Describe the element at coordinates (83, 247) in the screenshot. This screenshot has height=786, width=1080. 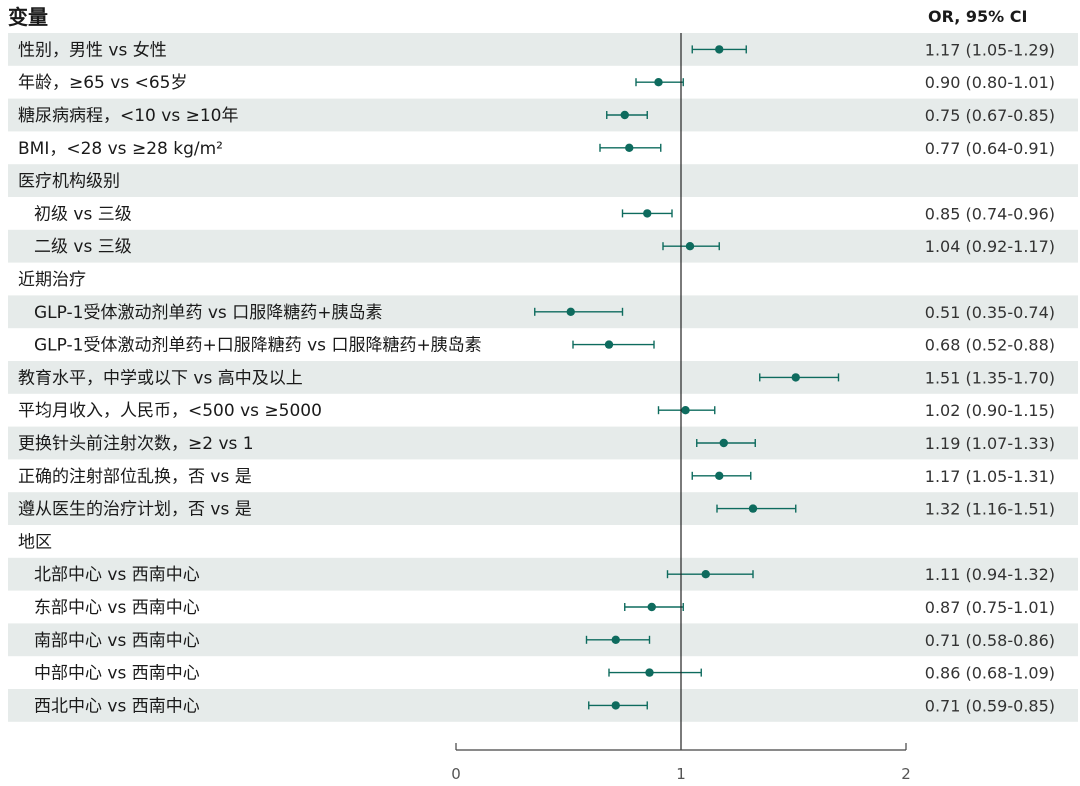
I see `row-label: 二级 vs 三级` at that location.